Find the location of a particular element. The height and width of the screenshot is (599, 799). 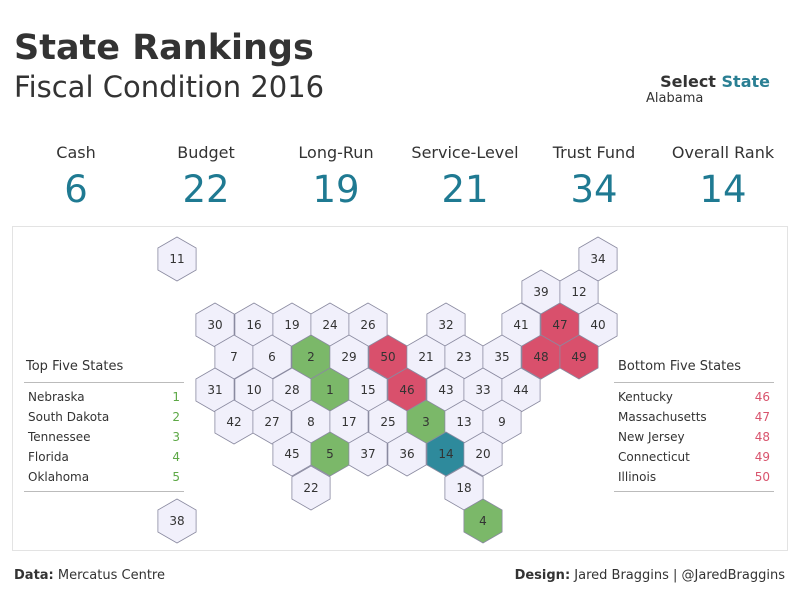

hex-rank-label: 38 is located at coordinates (176, 521).